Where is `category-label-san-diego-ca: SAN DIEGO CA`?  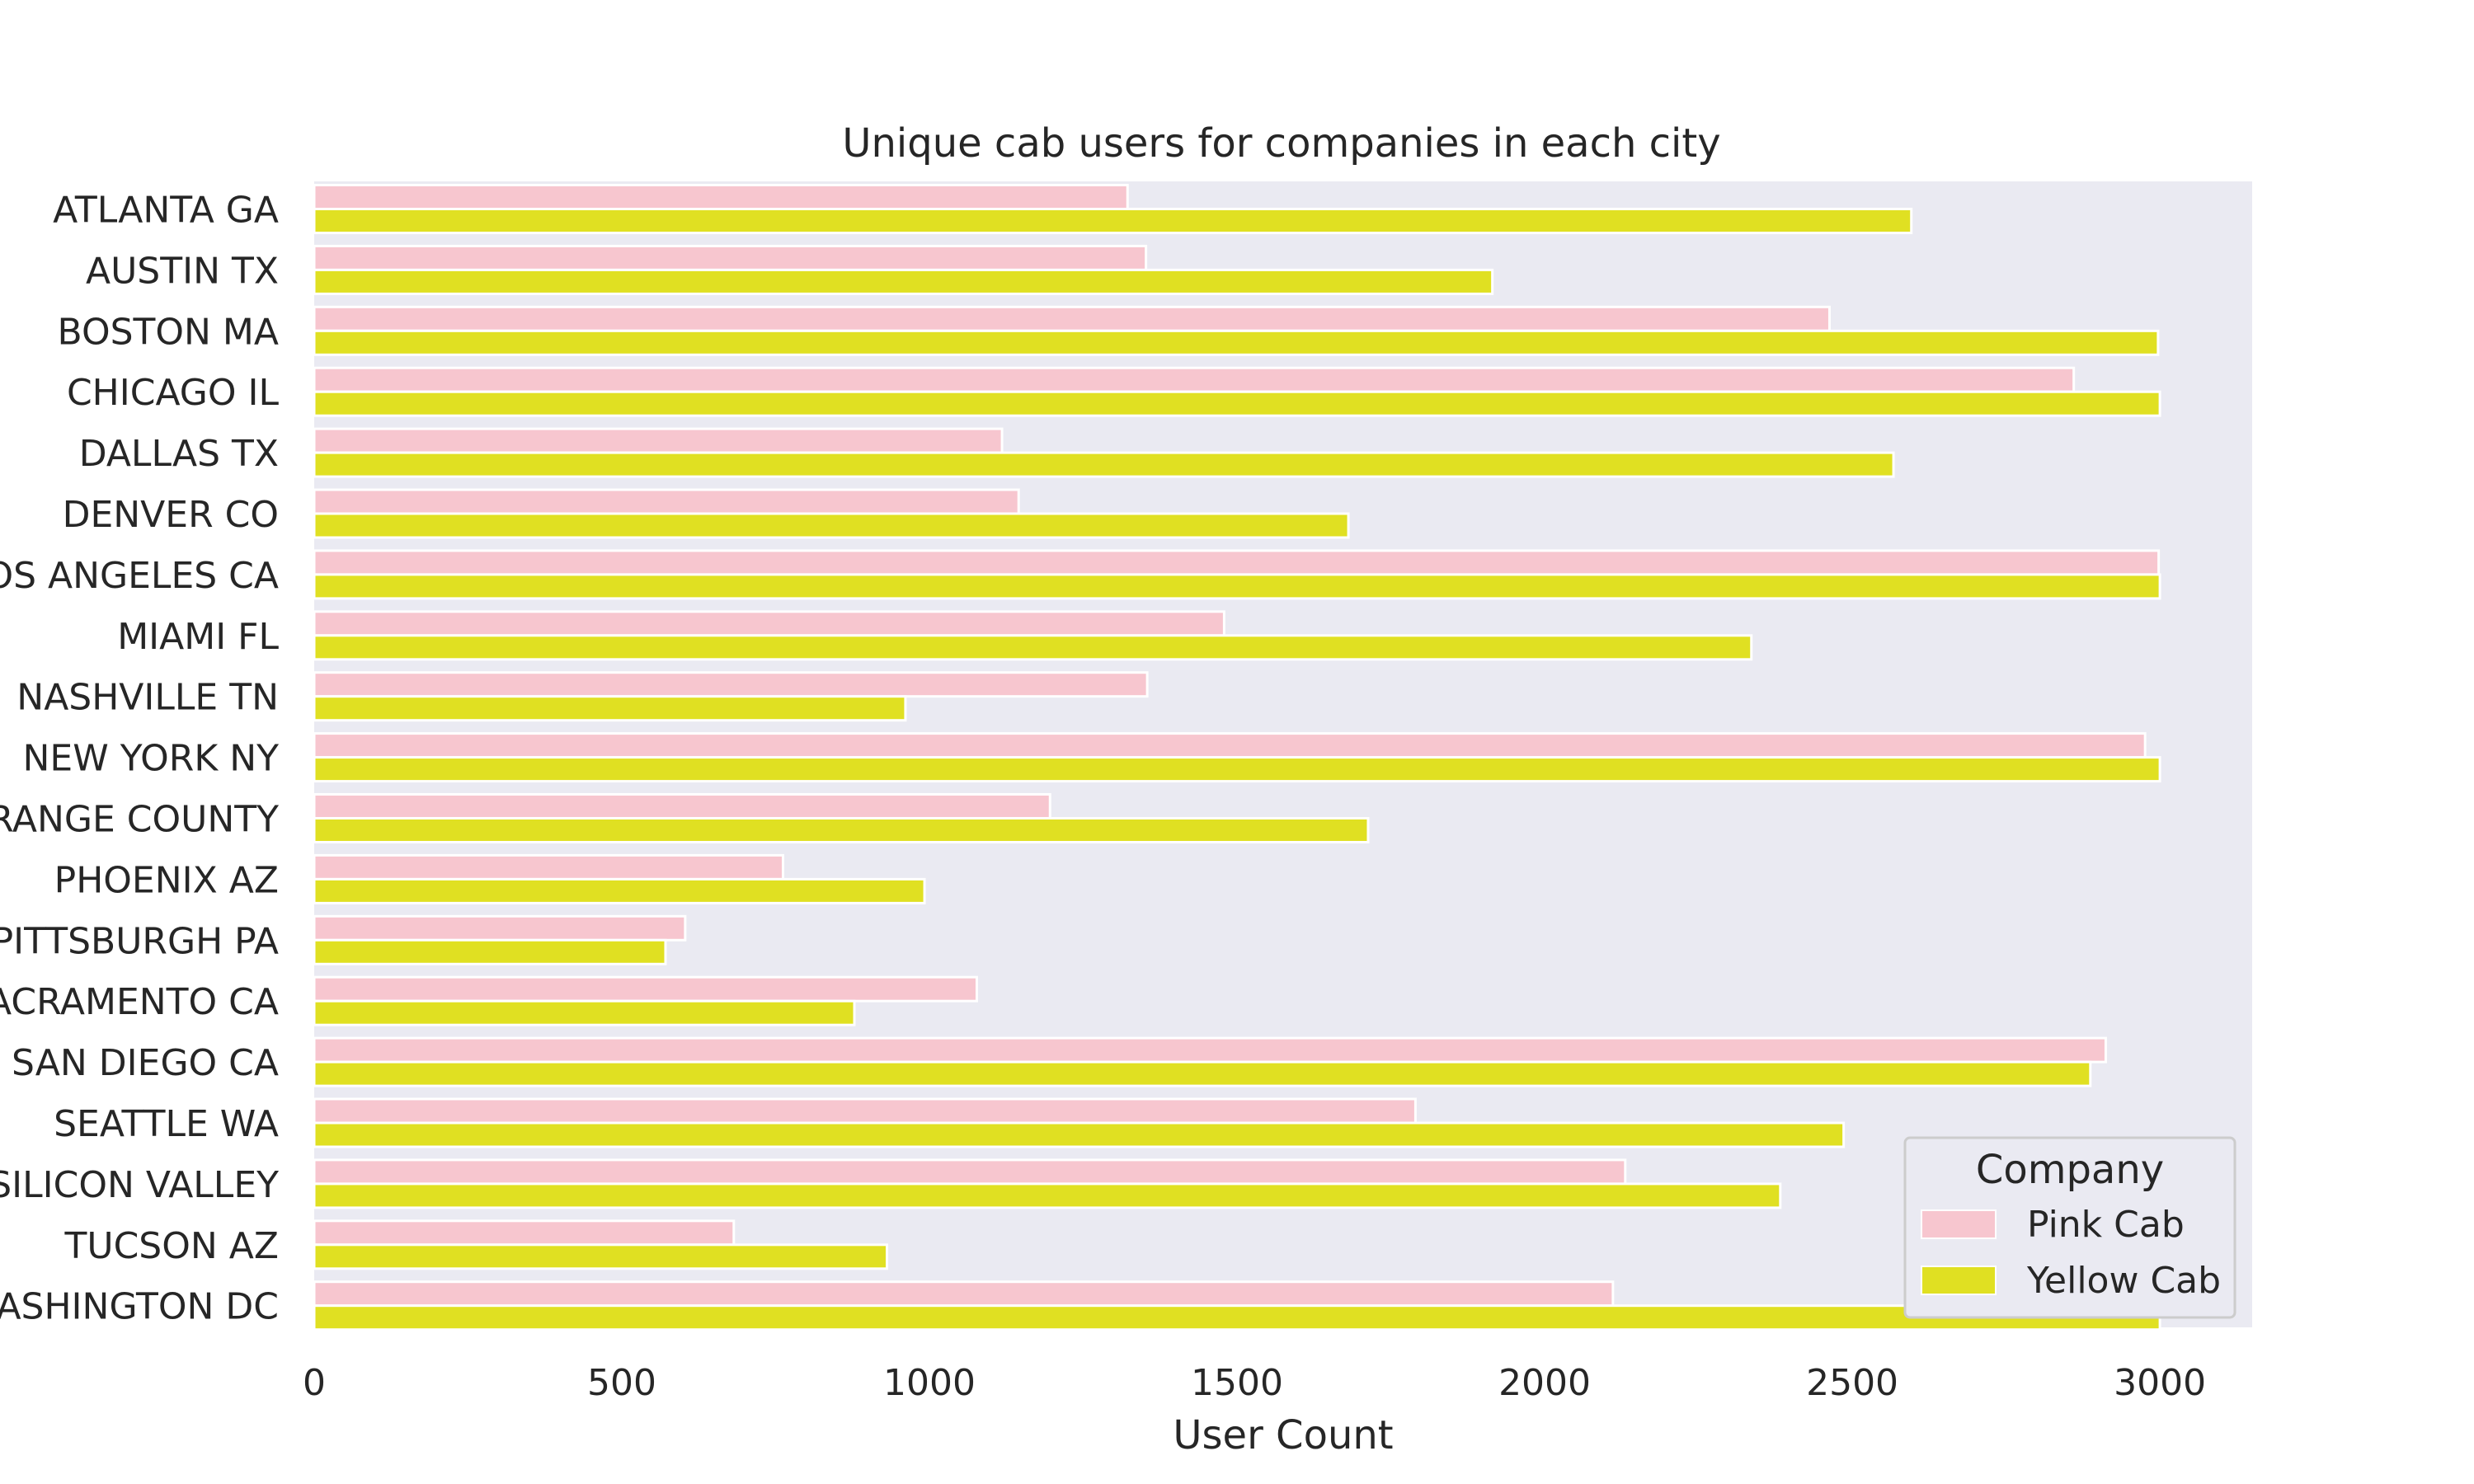 category-label-san-diego-ca: SAN DIEGO CA is located at coordinates (145, 1063).